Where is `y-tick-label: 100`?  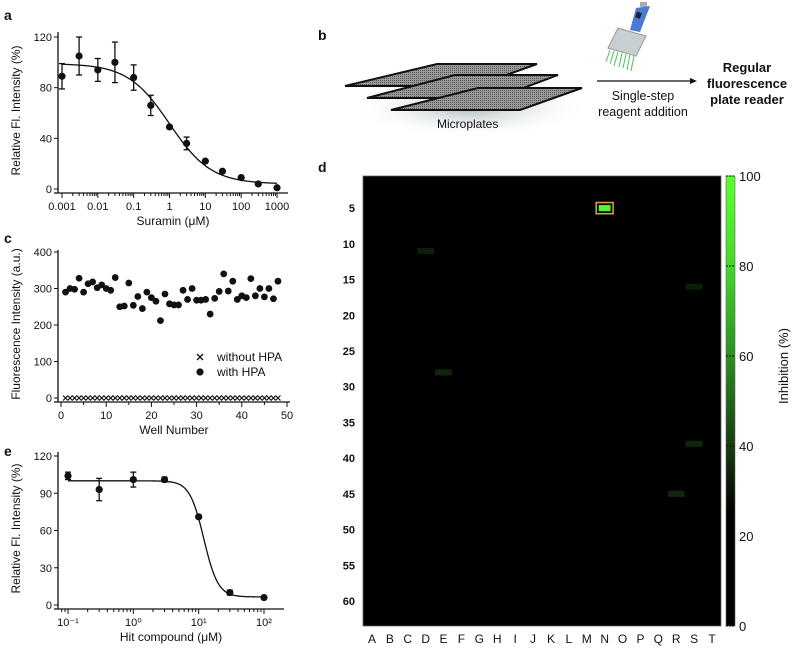
y-tick-label: 100 is located at coordinates (43, 363).